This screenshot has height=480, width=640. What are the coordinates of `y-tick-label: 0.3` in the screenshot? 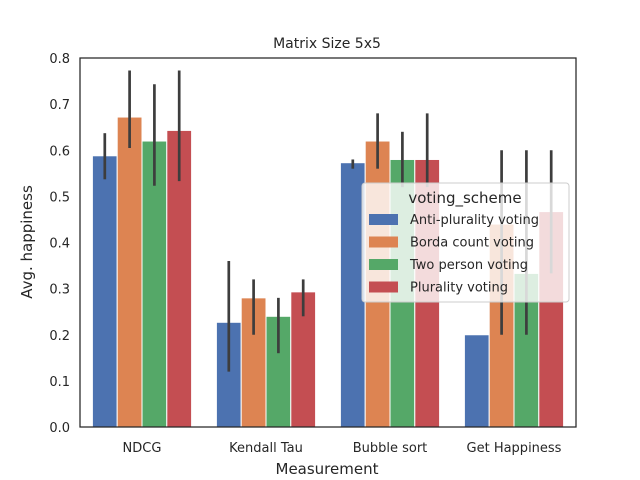 It's located at (59, 290).